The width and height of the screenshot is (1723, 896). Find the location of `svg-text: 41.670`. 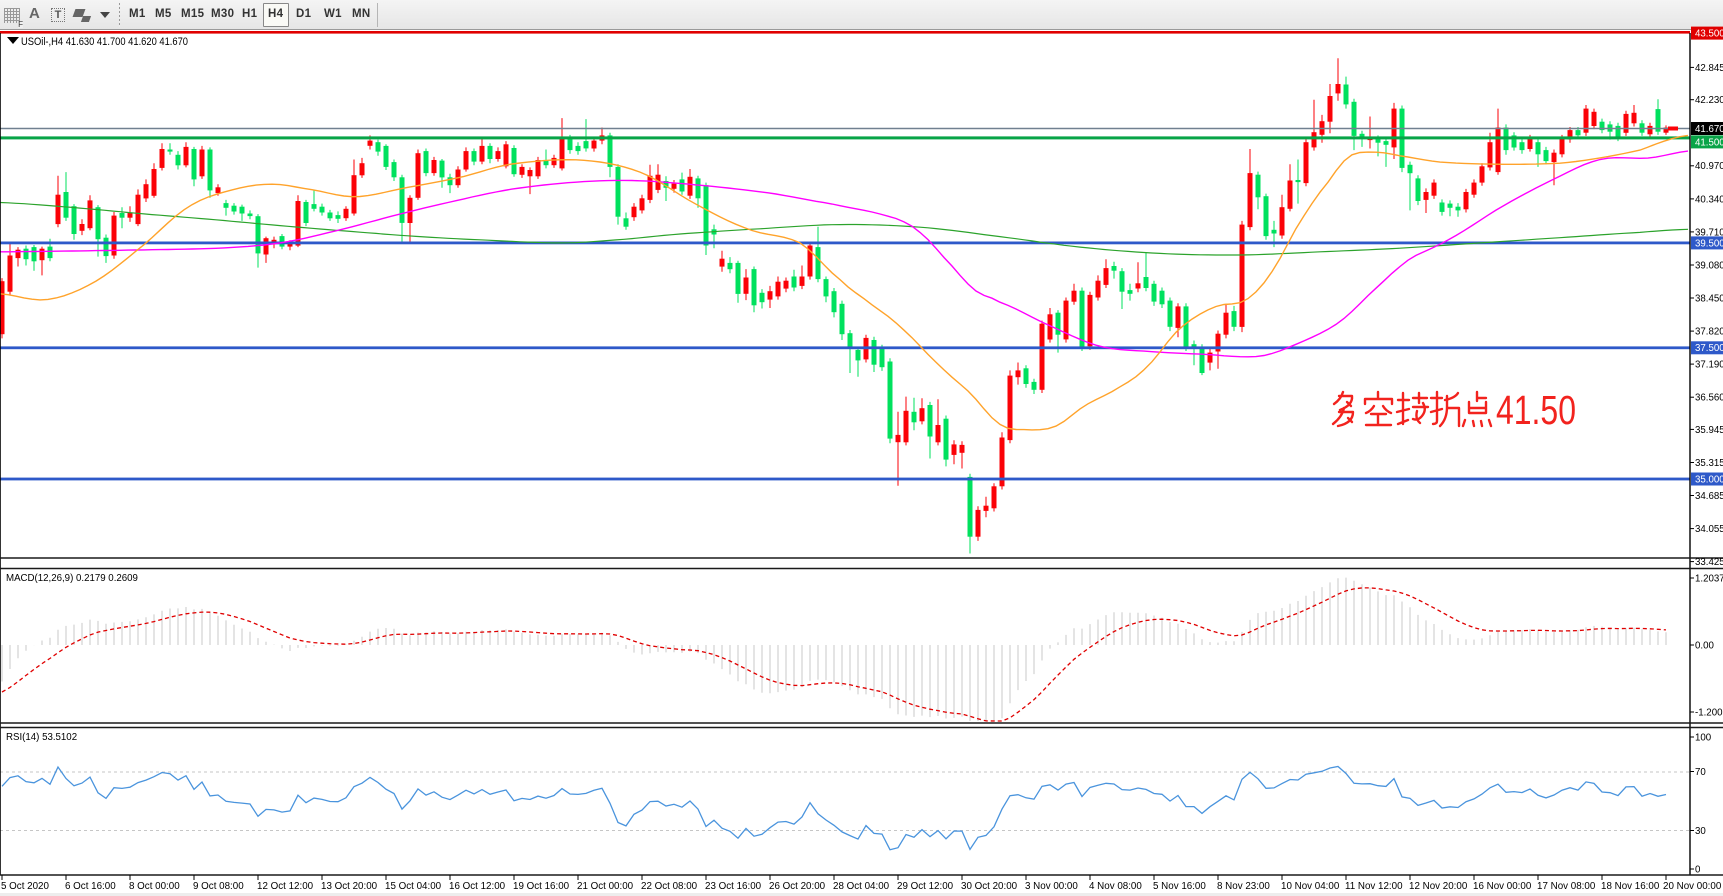

svg-text: 41.670 is located at coordinates (1709, 129).